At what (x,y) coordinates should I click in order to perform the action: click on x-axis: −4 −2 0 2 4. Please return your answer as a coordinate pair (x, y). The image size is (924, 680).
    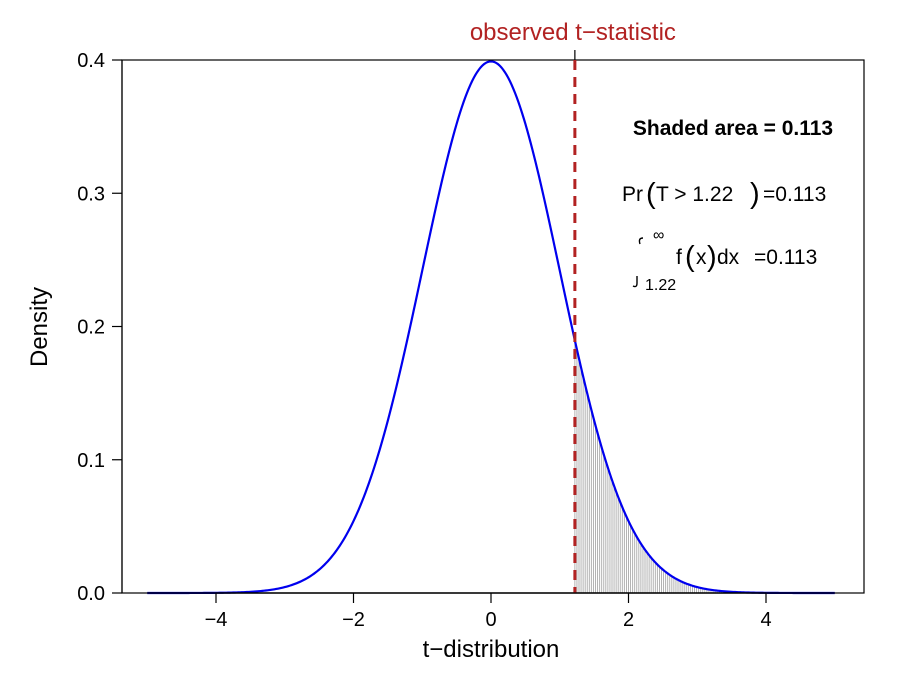
    Looking at the image, I should click on (488, 611).